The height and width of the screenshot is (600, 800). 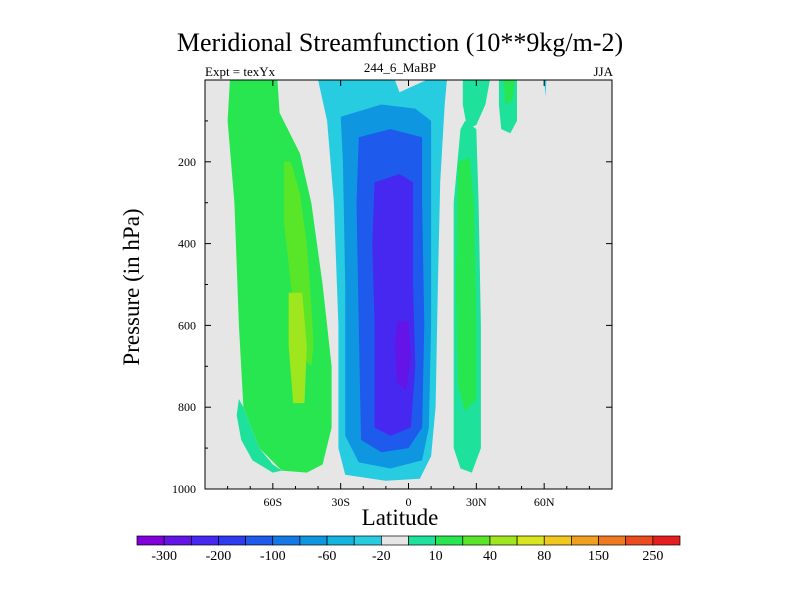 I want to click on colorbar-label: 150, so click(x=598, y=556).